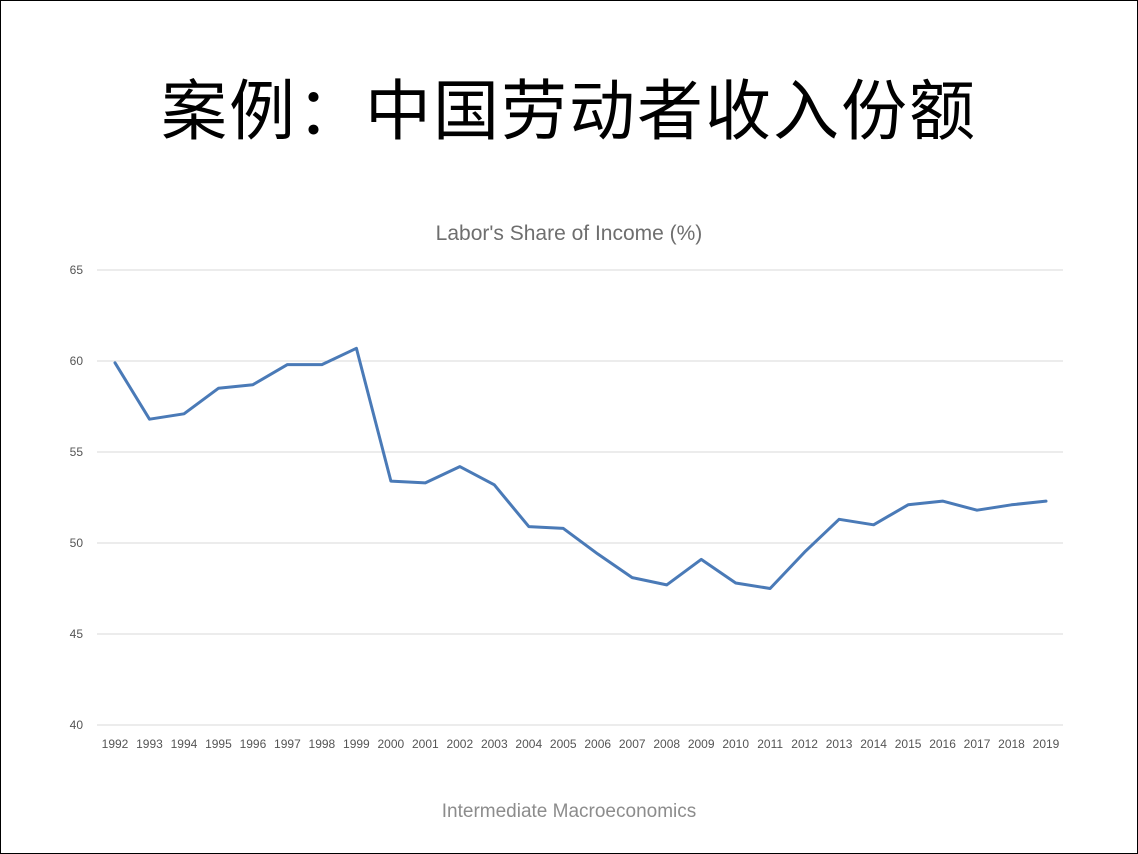 The width and height of the screenshot is (1138, 854). What do you see at coordinates (77, 725) in the screenshot?
I see `y-tick-label: 40` at bounding box center [77, 725].